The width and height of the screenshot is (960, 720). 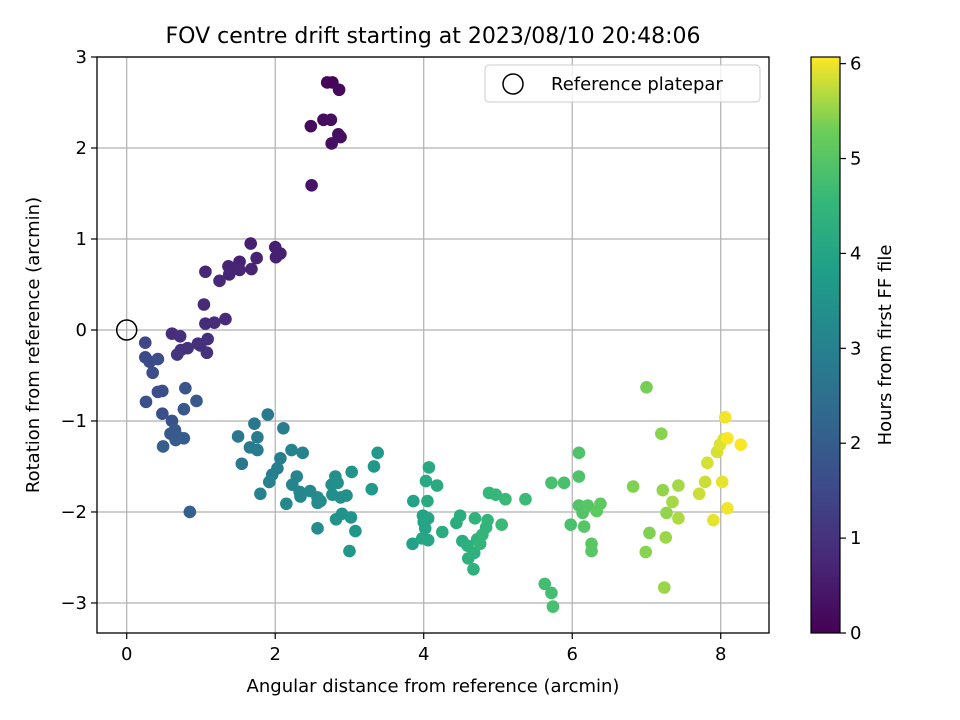 What do you see at coordinates (637, 84) in the screenshot?
I see `legend-label: Reference platepar` at bounding box center [637, 84].